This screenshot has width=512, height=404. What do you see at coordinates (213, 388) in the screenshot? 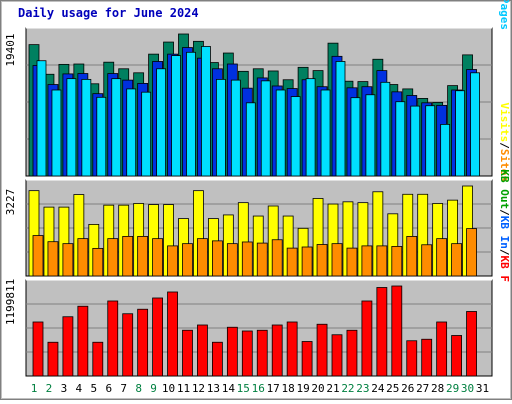
I see `x-tick-label-13: 13` at bounding box center [213, 388].